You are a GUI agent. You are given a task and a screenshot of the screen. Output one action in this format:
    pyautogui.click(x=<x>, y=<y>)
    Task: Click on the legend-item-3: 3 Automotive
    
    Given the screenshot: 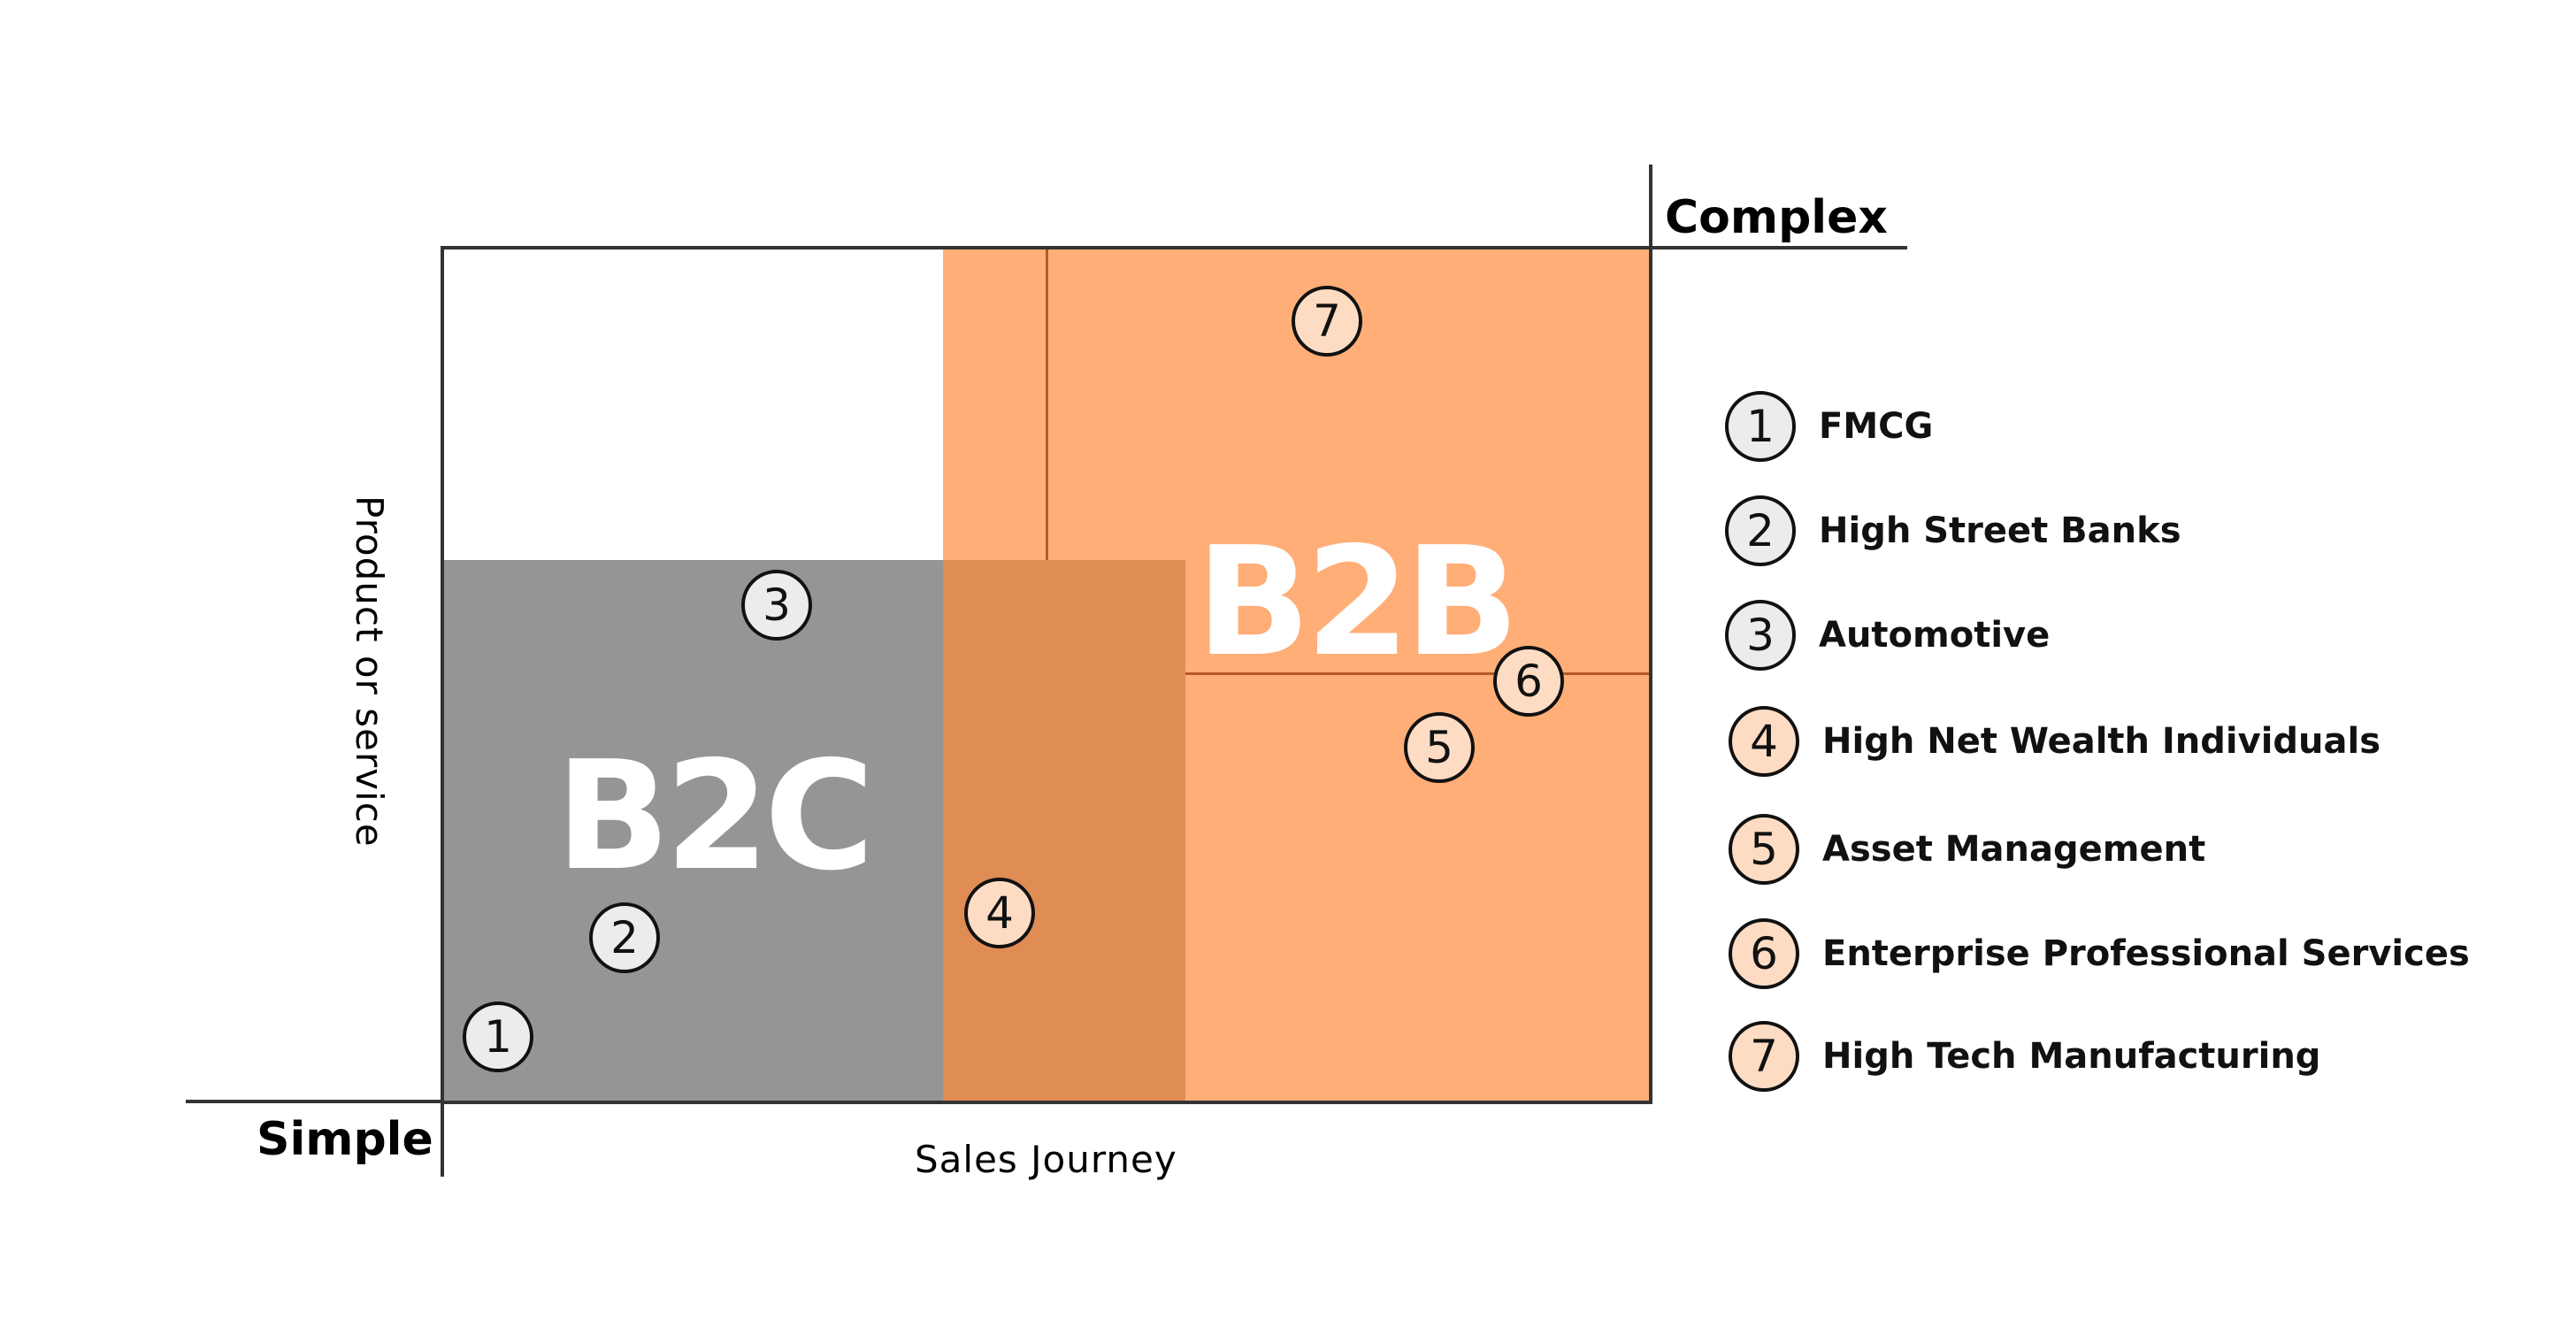 What is the action you would take?
    pyautogui.click(x=1887, y=635)
    